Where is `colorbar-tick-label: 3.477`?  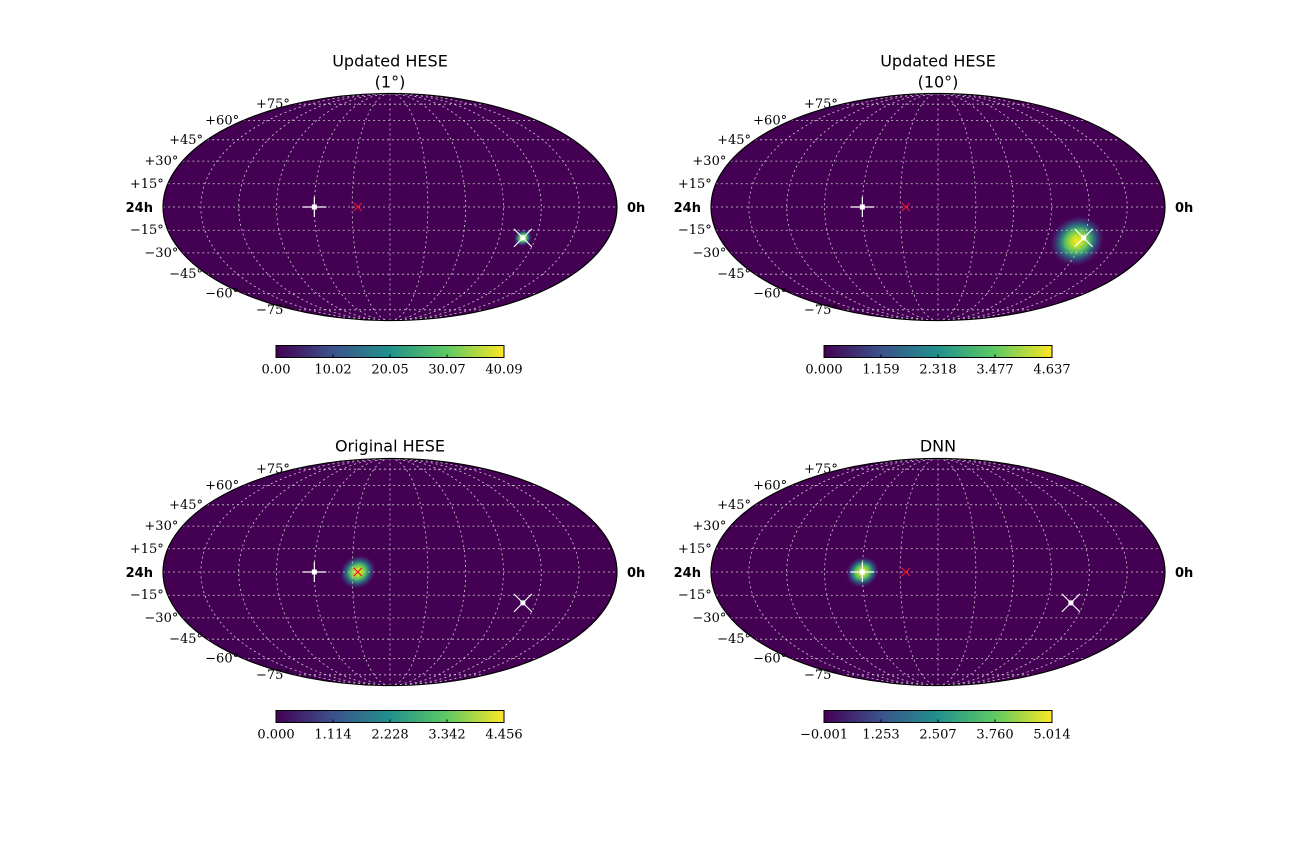
colorbar-tick-label: 3.477 is located at coordinates (994, 370).